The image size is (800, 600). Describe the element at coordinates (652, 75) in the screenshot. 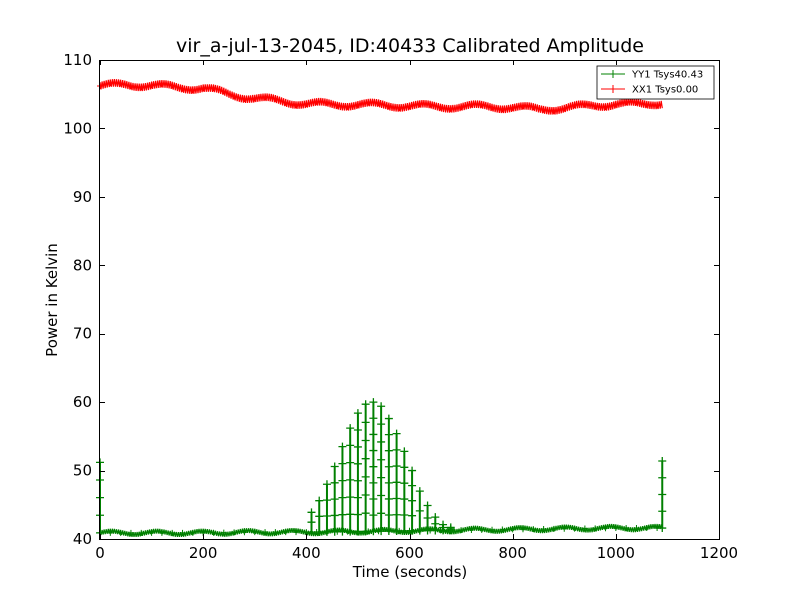

I see `legend-entry: YY1 Tsys40.43` at that location.